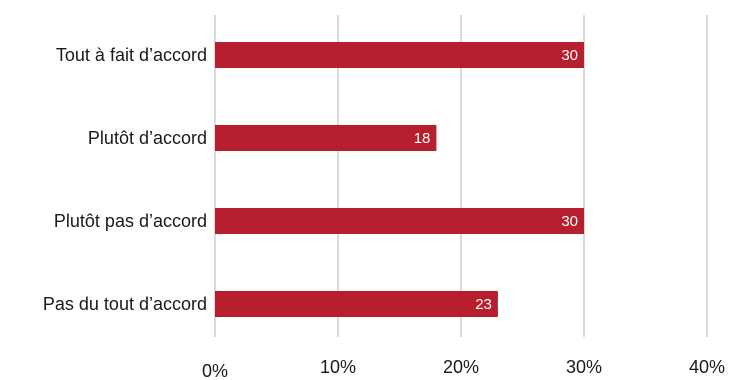  Describe the element at coordinates (707, 367) in the screenshot. I see `x-tick-label: 40%` at that location.